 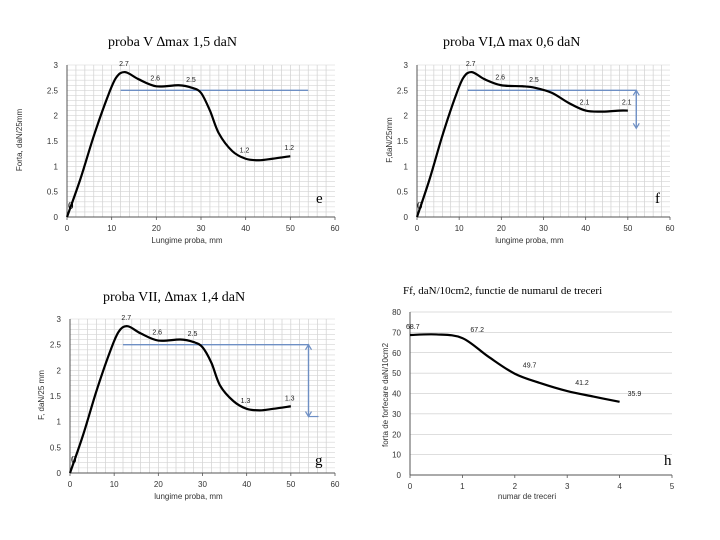 What do you see at coordinates (385, 394) in the screenshot?
I see `y-axis-label: forta de forfecare daN/10cm2` at bounding box center [385, 394].